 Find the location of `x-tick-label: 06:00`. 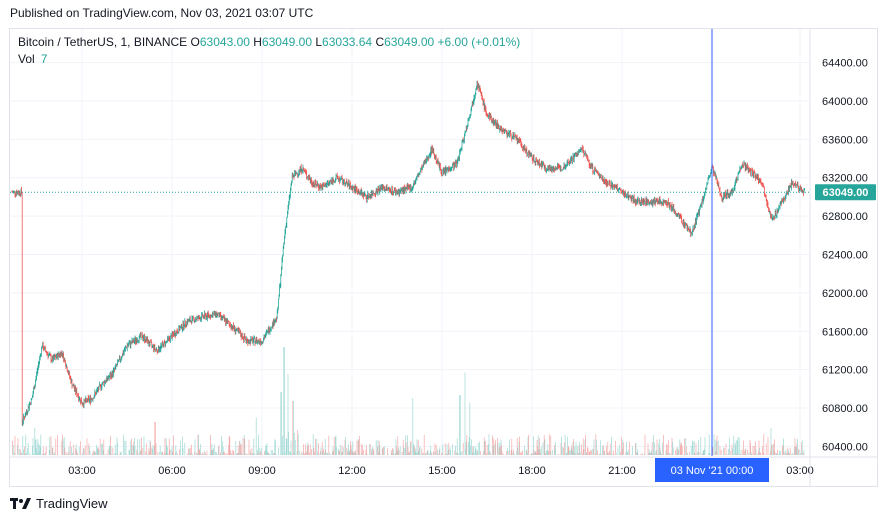

x-tick-label: 06:00 is located at coordinates (172, 471).